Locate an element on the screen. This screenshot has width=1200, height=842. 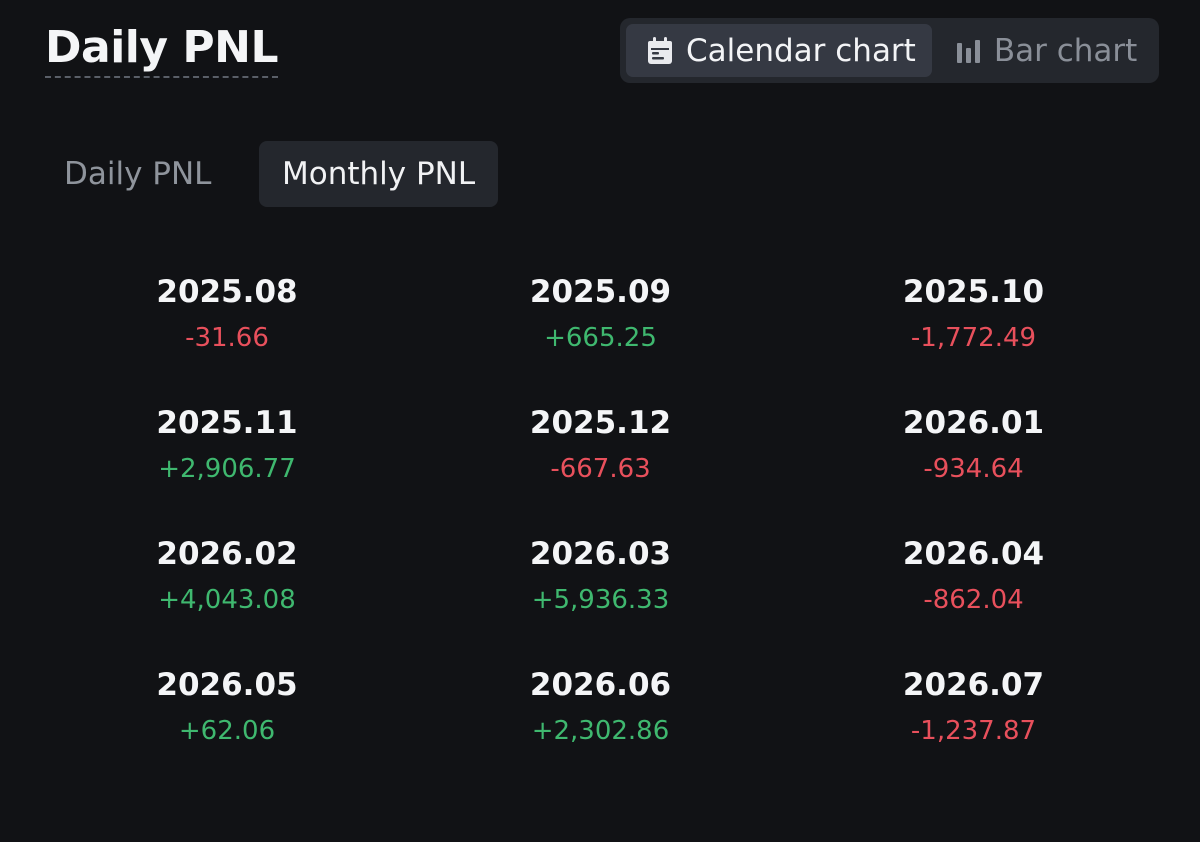
month-cell: 2026.02 +4,043.08 is located at coordinates (227, 597).